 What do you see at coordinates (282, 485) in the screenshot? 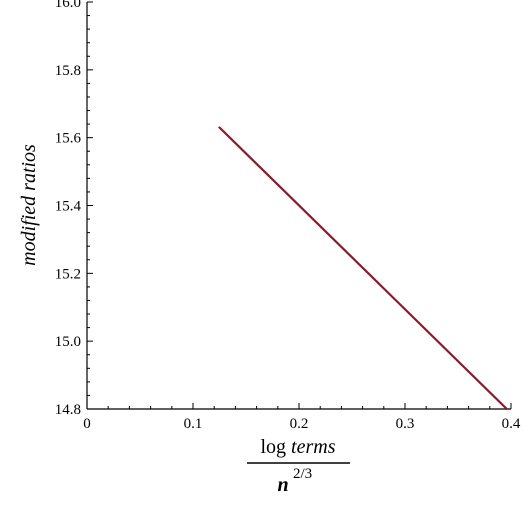
I see `x-axis-title-denominator: n` at bounding box center [282, 485].